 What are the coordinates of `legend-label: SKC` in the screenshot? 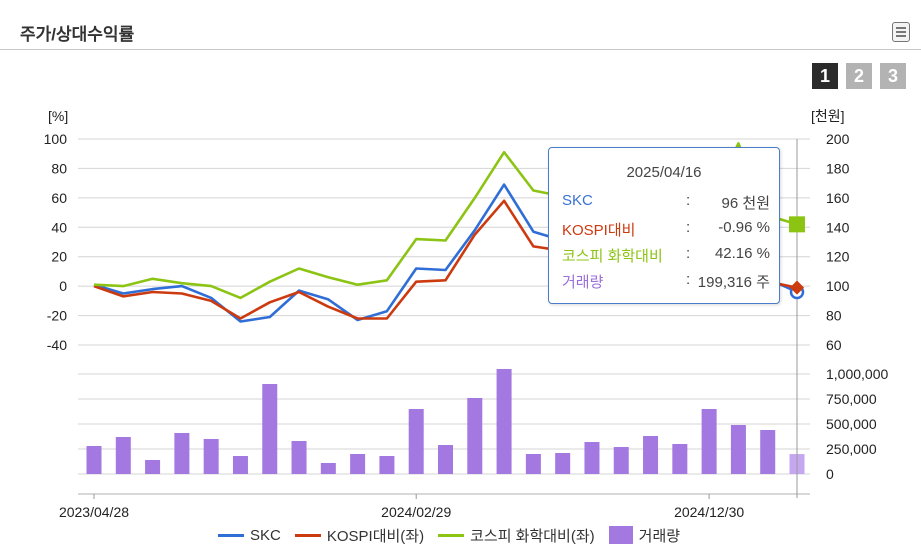 It's located at (265, 535).